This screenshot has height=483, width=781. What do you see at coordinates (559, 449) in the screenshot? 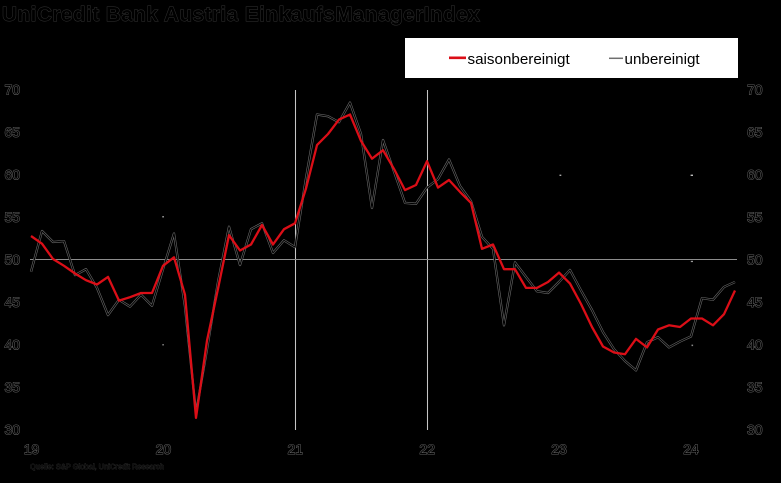
I see `svg-text: 23` at bounding box center [559, 449].